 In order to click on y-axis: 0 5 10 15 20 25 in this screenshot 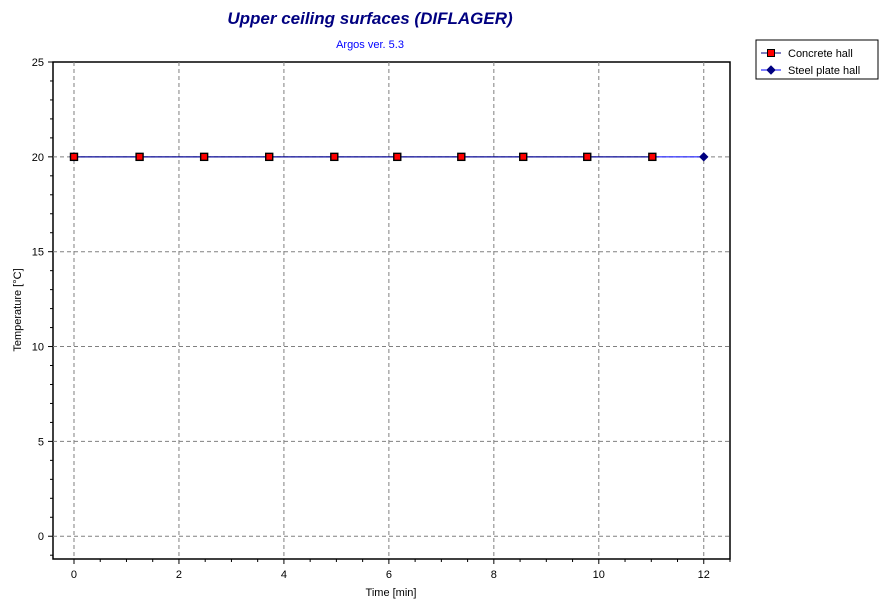, I will do `click(42, 306)`.